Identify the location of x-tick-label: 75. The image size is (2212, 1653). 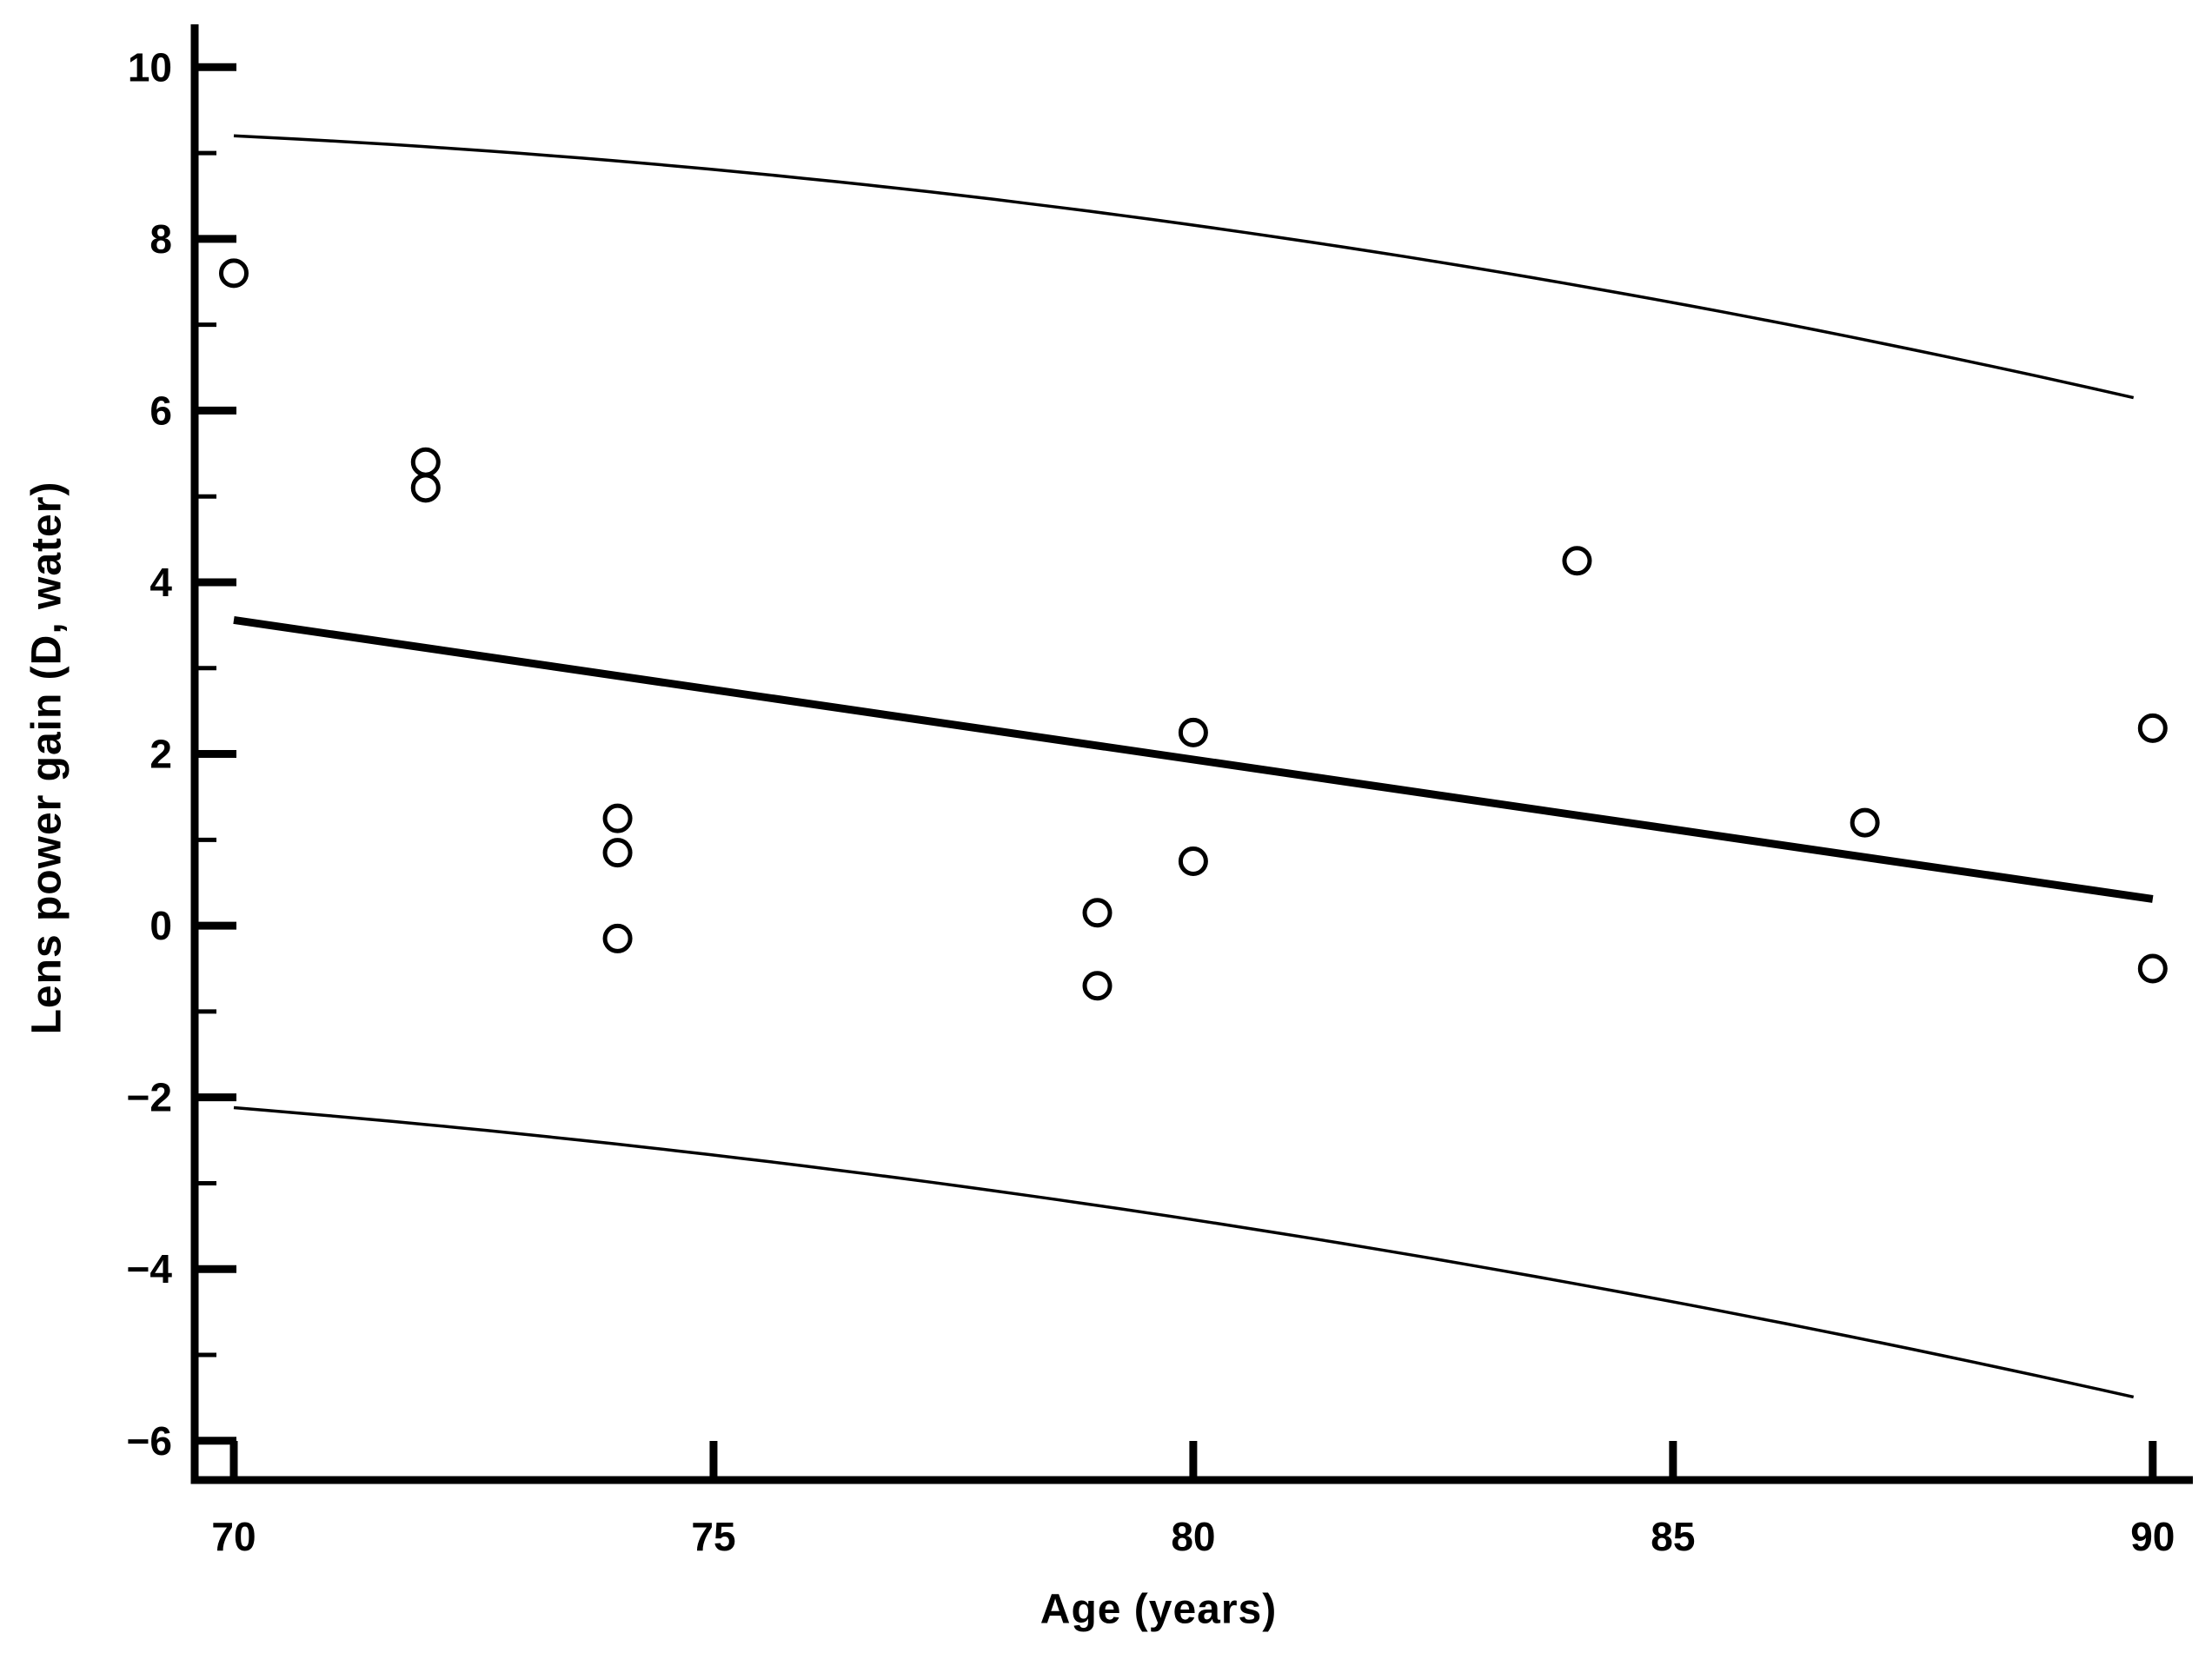
(713, 1536).